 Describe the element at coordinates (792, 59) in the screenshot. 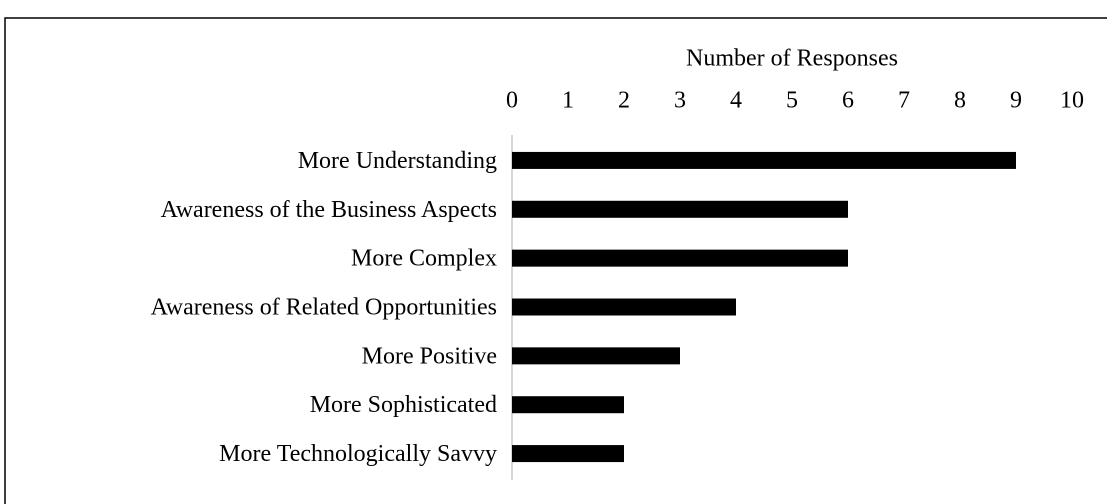

I see `axis-title: Number of Responses` at that location.